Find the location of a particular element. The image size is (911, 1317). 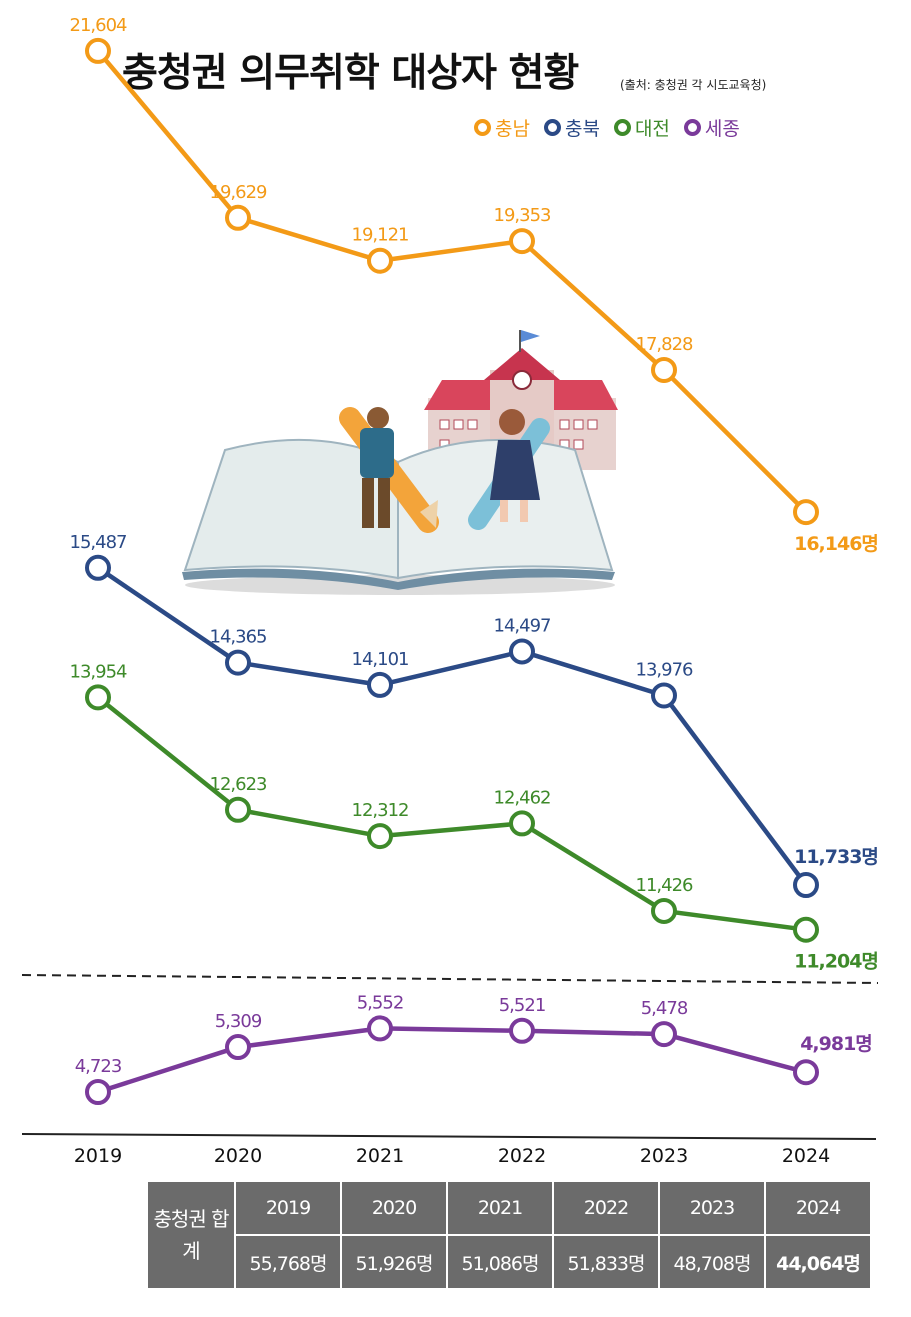

series-group: 4,723 5,309 5,552 5,521 5,478 4,981명 is located at coordinates (474, 1048).